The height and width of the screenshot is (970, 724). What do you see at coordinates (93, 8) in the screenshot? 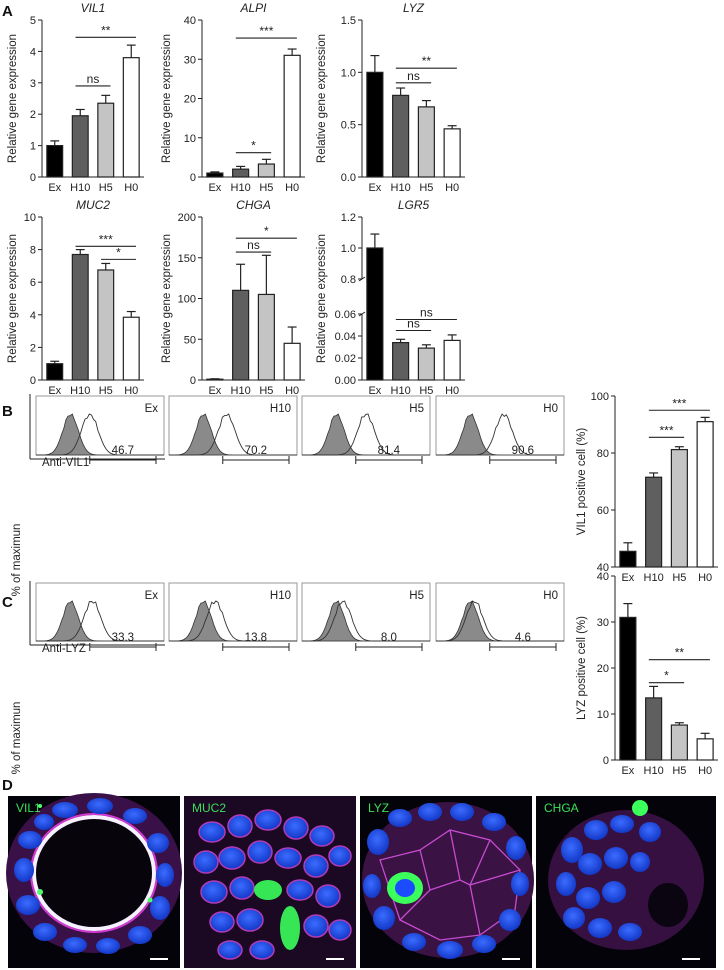
I see `chart-title: VIL1` at bounding box center [93, 8].